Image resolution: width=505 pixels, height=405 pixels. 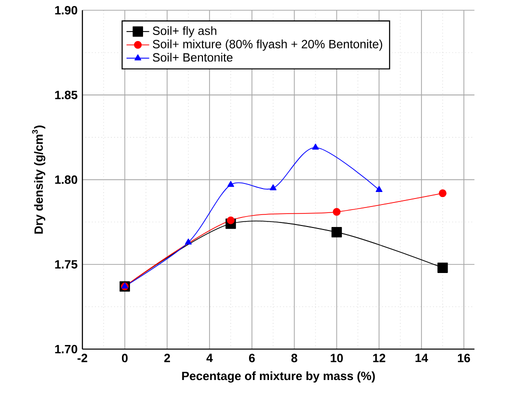 I want to click on legend-label: Soil+ Bentonite, so click(x=192, y=57).